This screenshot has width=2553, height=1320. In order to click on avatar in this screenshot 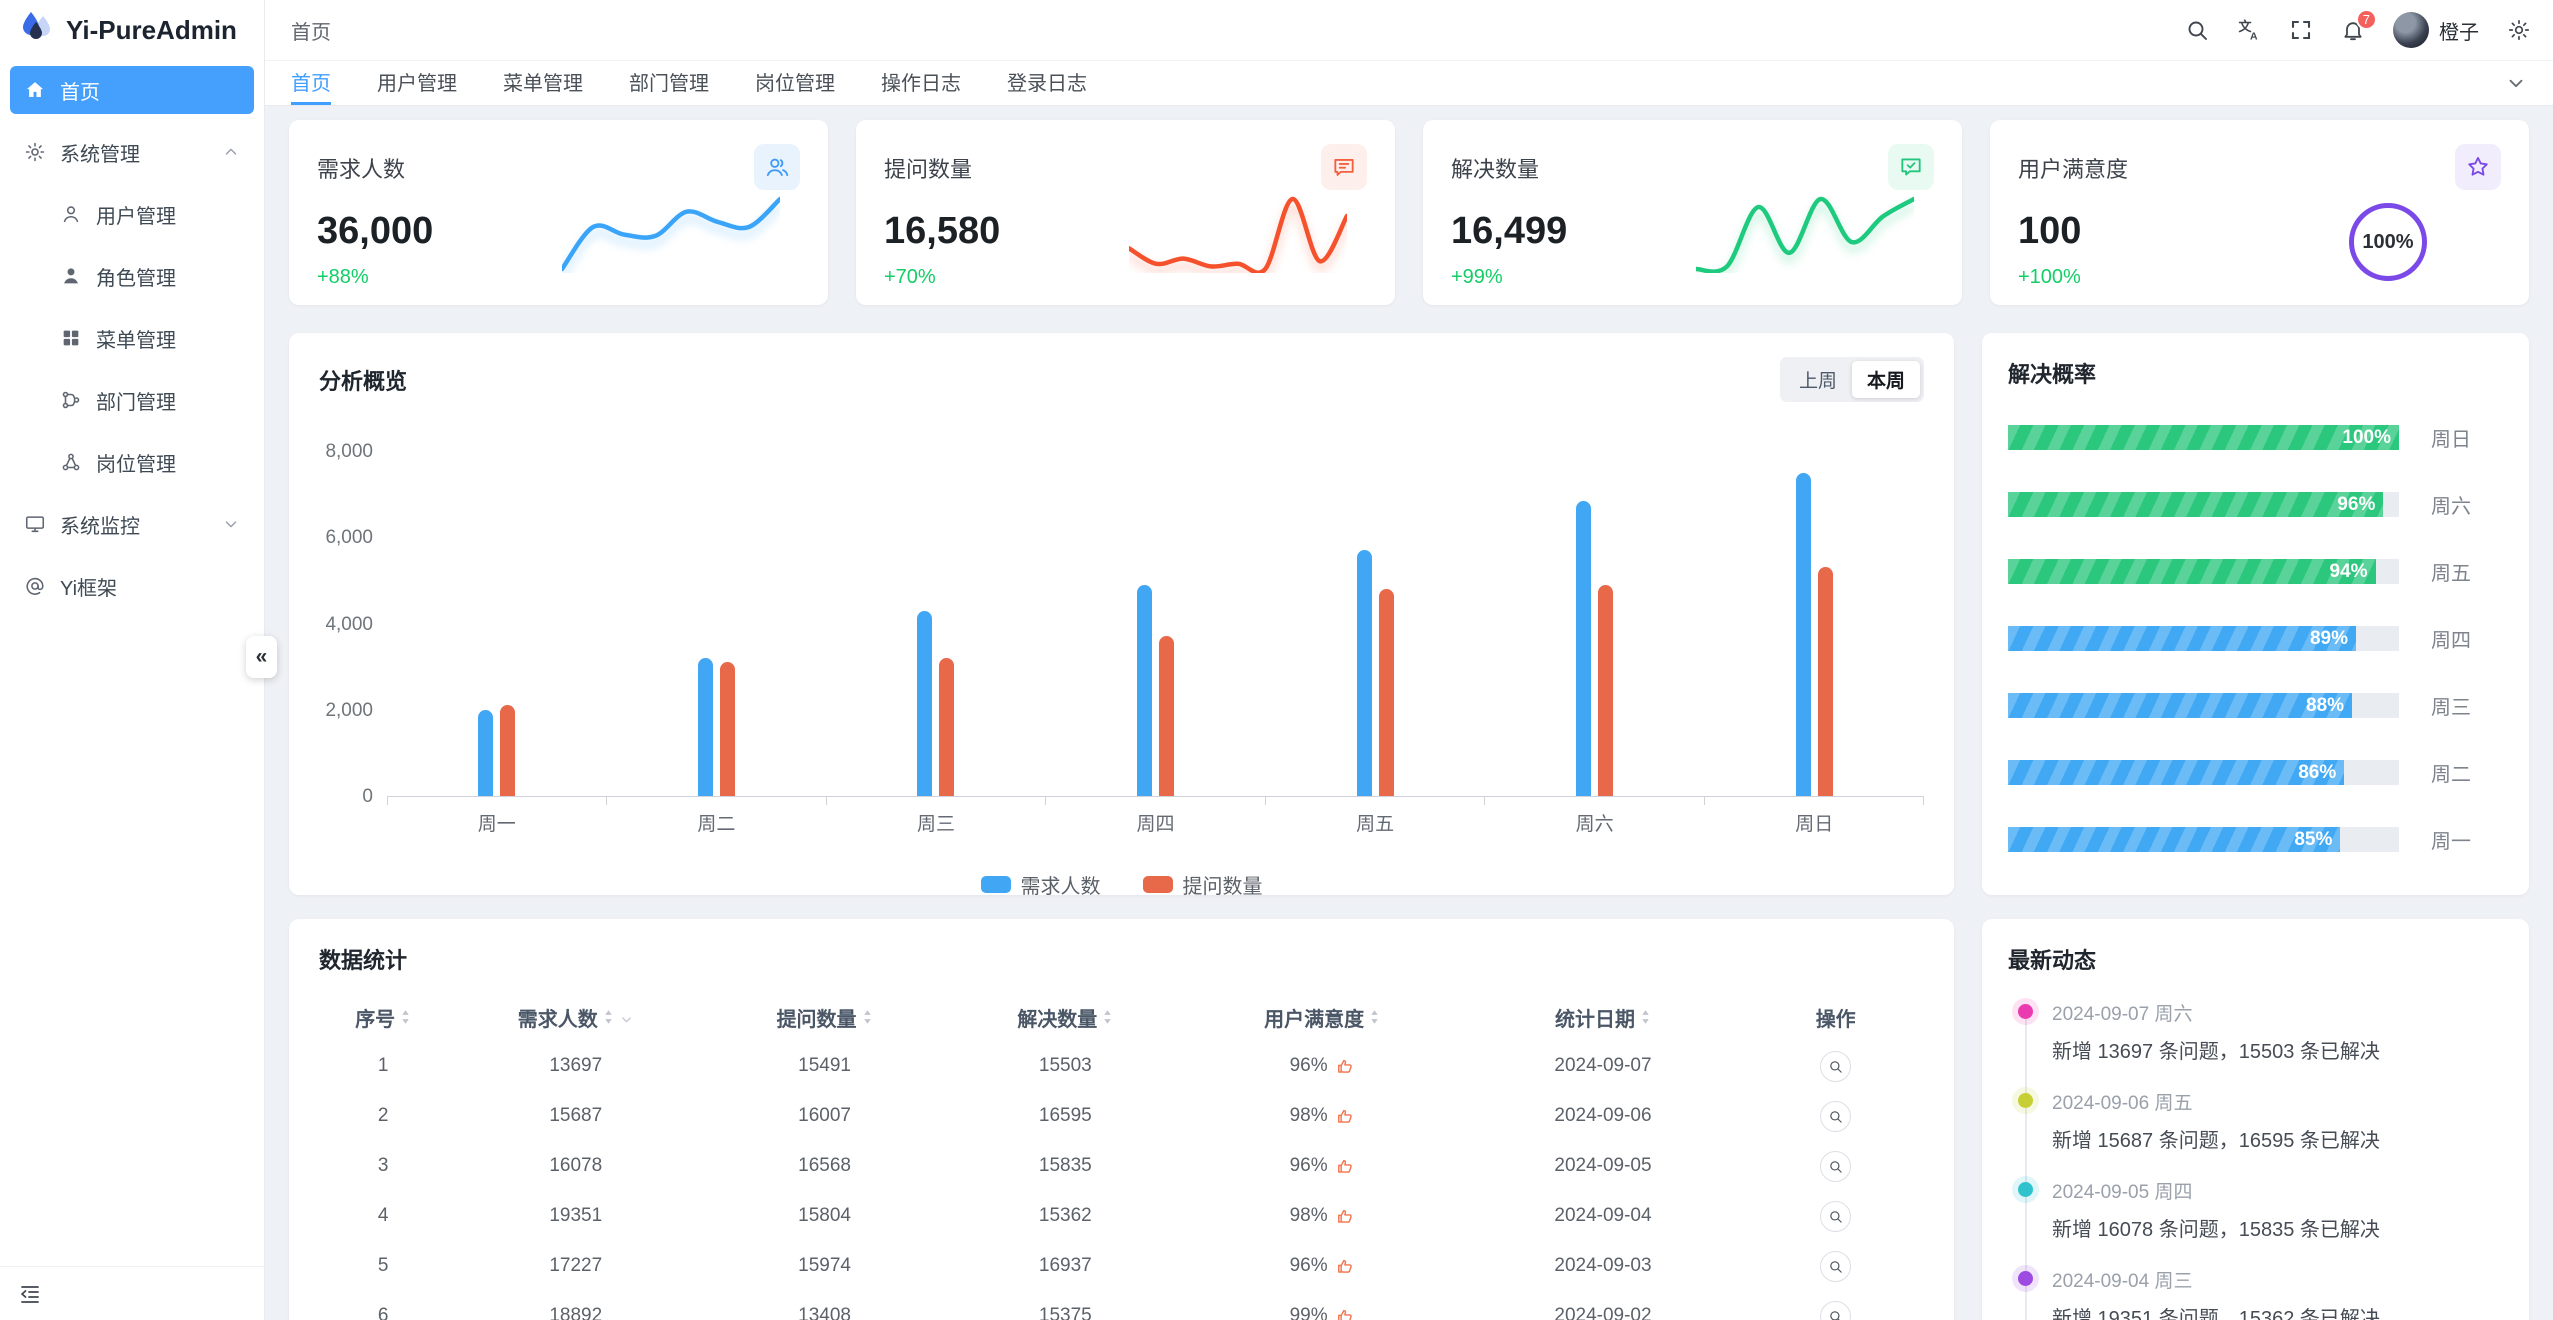, I will do `click(2411, 30)`.